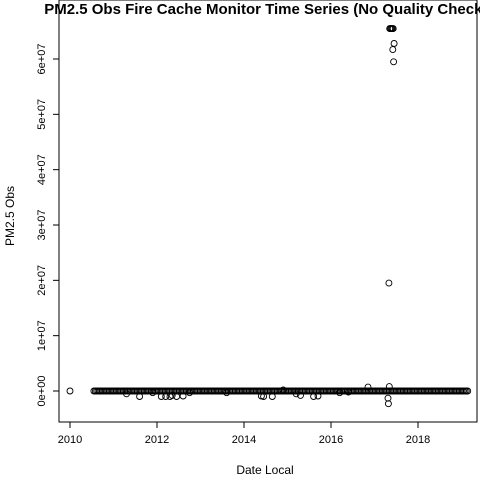 This screenshot has width=480, height=480. I want to click on y-tick-label: 5e+07, so click(42, 114).